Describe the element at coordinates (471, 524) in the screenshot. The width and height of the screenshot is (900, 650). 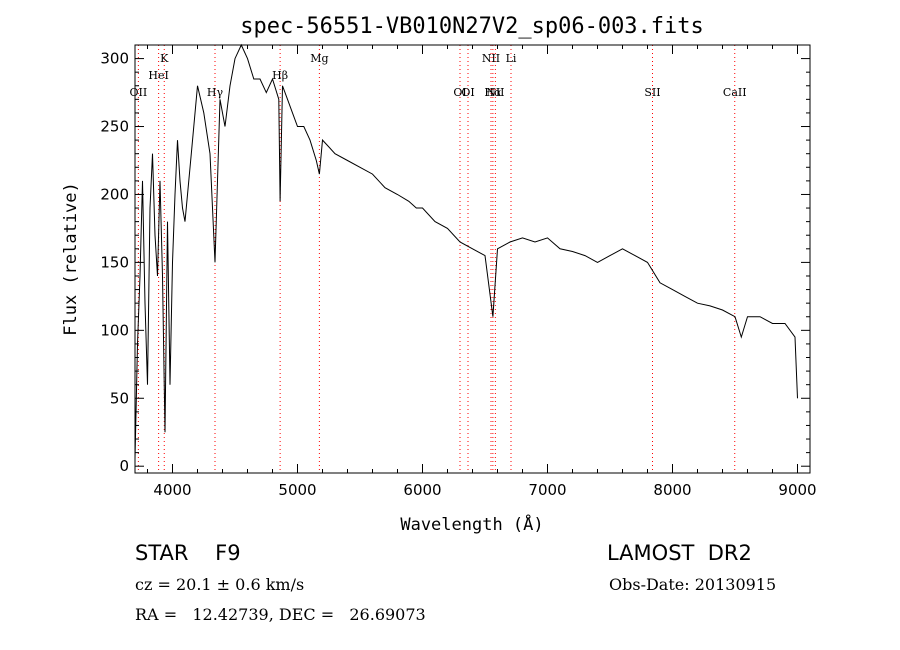
I see `x-axis-label: Wavelength (Å)` at that location.